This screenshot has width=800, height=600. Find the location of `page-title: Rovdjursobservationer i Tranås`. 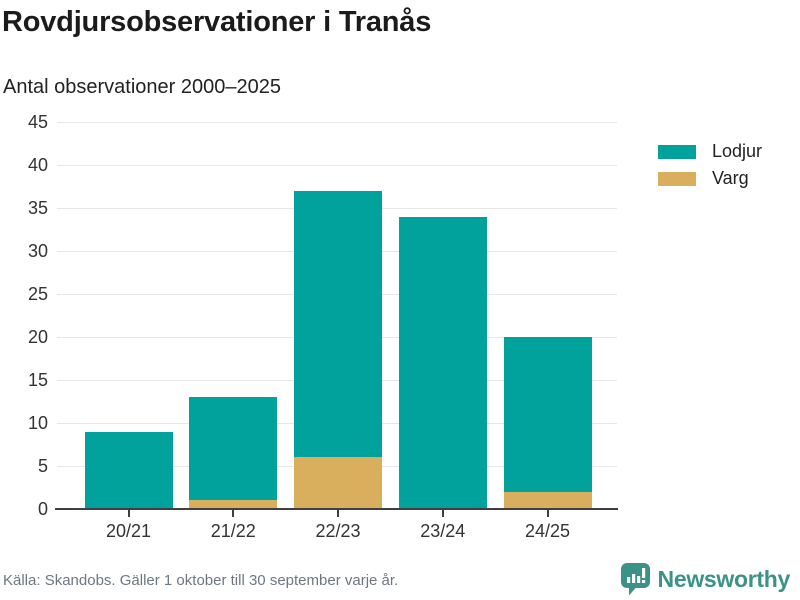

page-title: Rovdjursobservationer i Tranås is located at coordinates (217, 22).